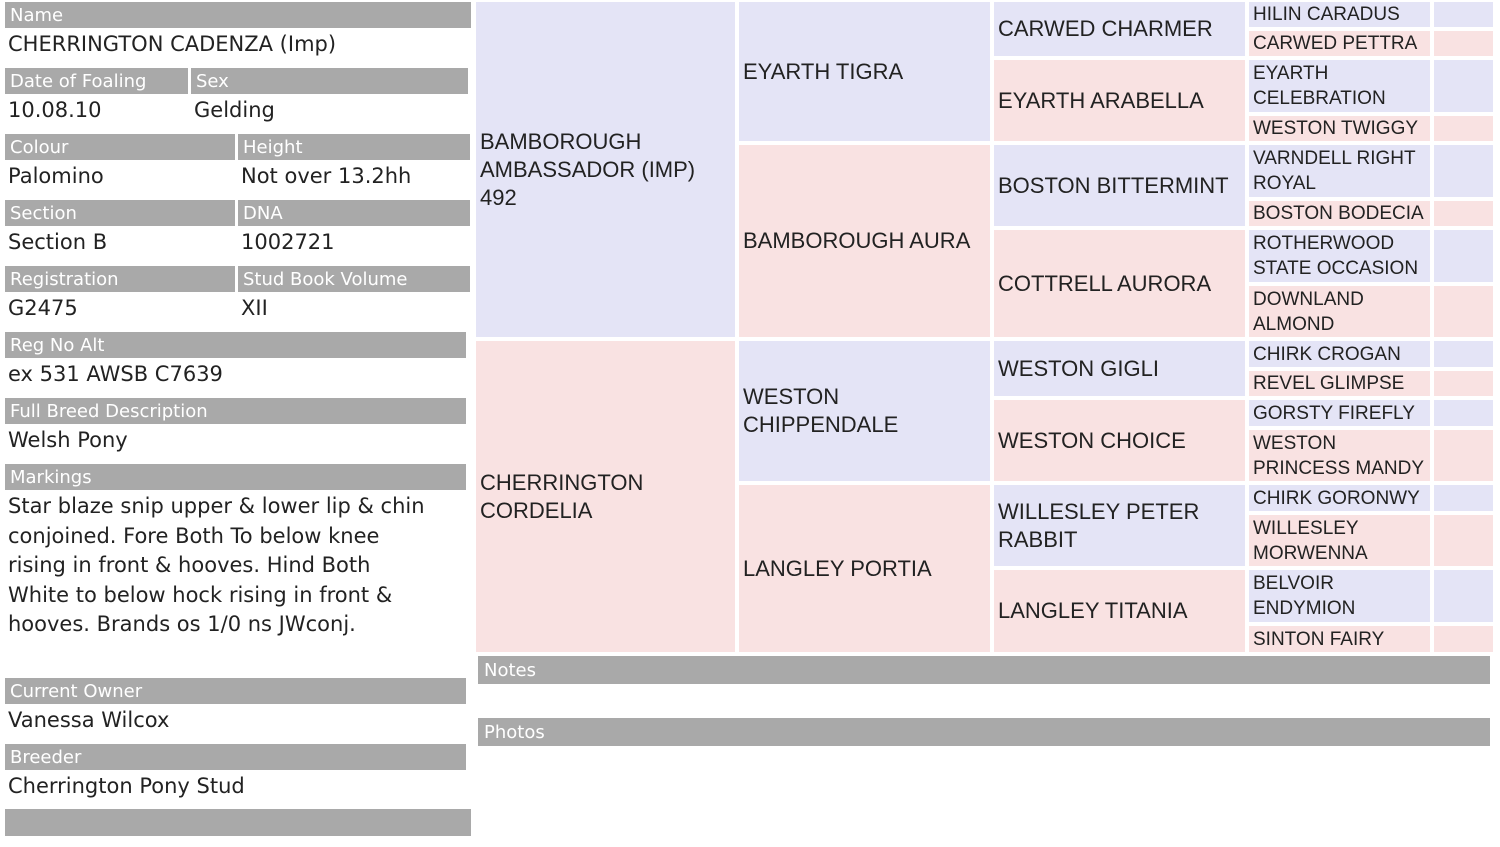 The image size is (1500, 847). I want to click on notes-header: Notes, so click(984, 670).